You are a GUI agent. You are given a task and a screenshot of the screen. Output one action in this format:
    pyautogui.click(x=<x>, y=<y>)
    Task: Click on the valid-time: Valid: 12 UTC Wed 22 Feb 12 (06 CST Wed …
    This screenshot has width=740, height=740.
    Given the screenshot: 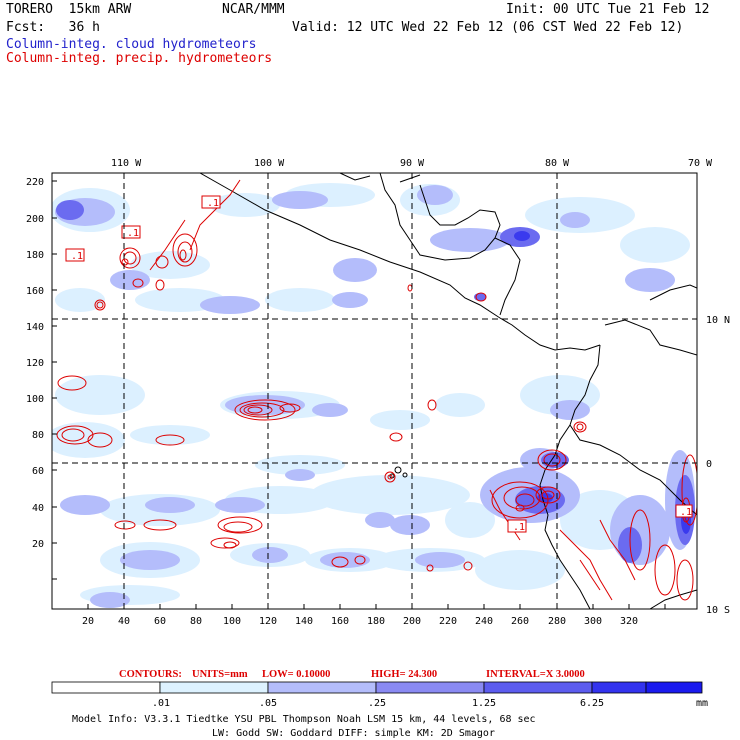 What is the action you would take?
    pyautogui.click(x=488, y=27)
    